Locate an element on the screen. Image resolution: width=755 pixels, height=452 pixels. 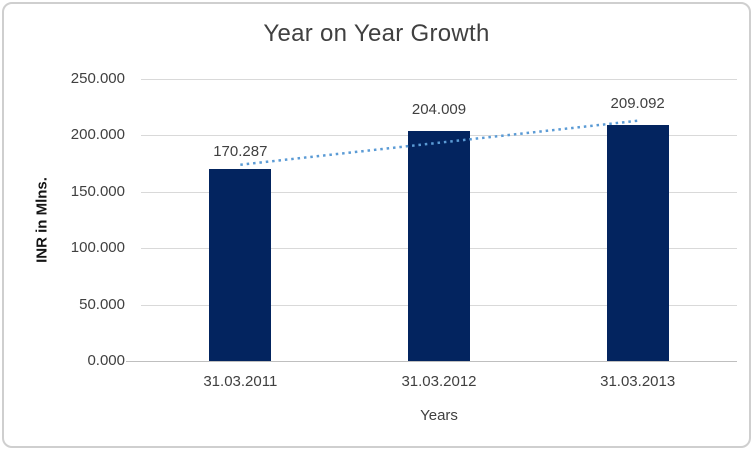
gridline is located at coordinates (439, 79).